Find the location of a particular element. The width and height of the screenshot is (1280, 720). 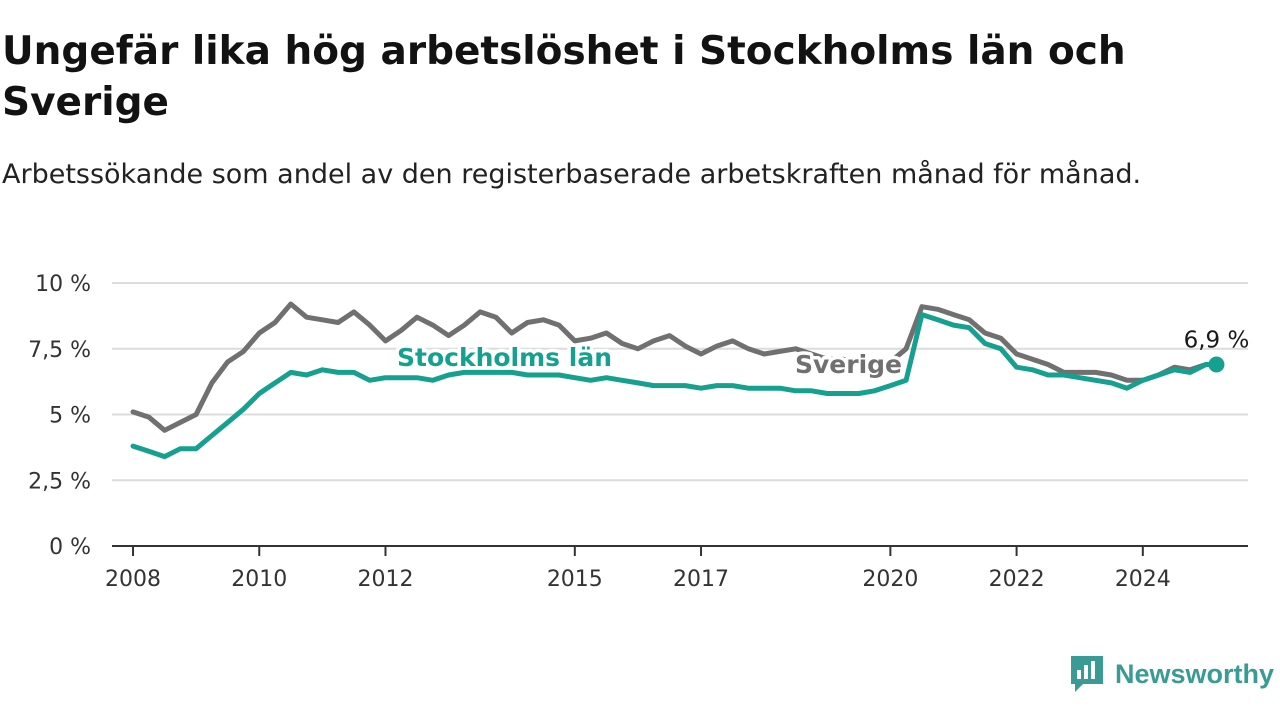

x-tick-label: 2020 is located at coordinates (890, 579).